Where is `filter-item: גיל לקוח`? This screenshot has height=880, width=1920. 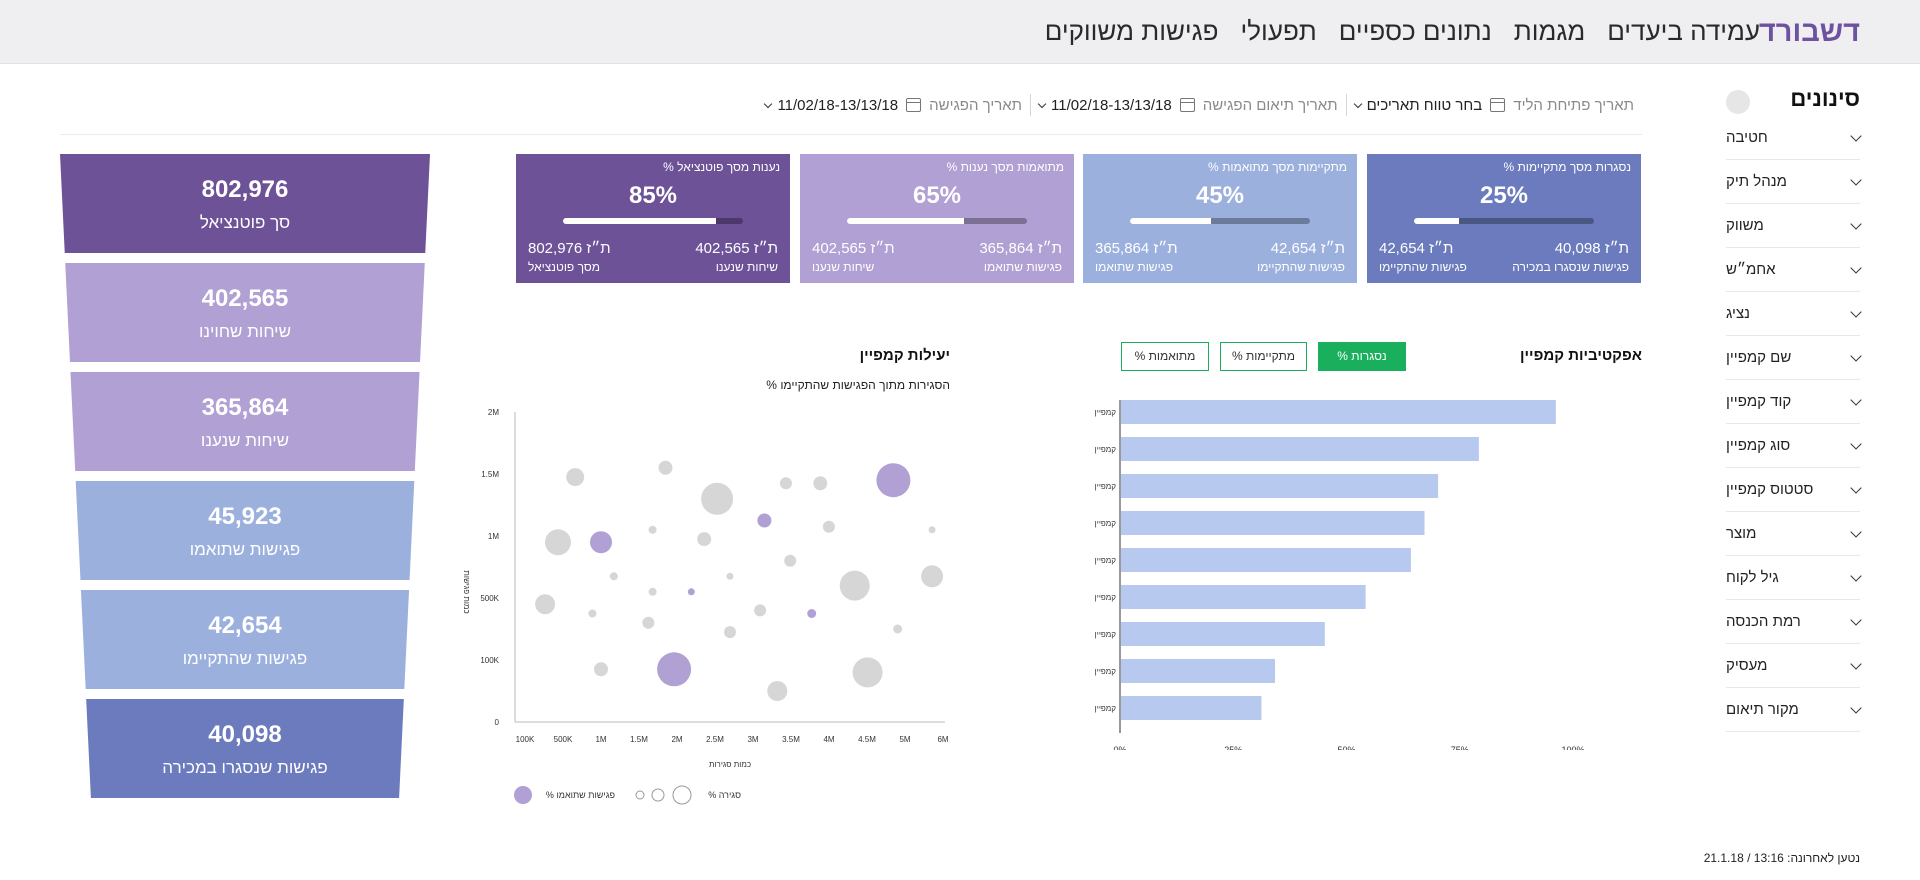
filter-item: גיל לקוח is located at coordinates (1794, 578).